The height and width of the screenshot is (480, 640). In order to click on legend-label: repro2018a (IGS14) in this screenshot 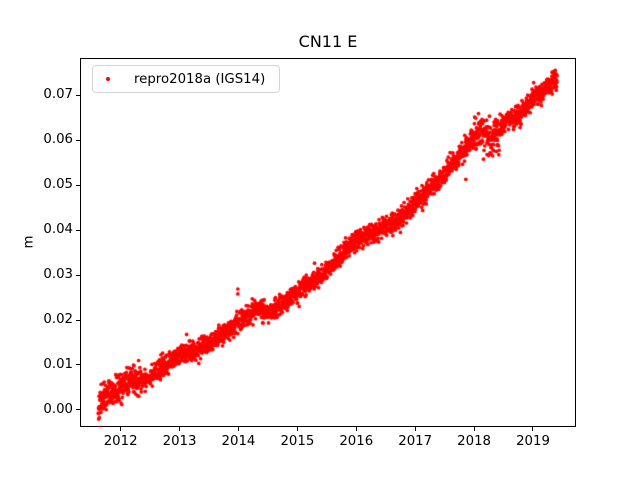, I will do `click(200, 79)`.